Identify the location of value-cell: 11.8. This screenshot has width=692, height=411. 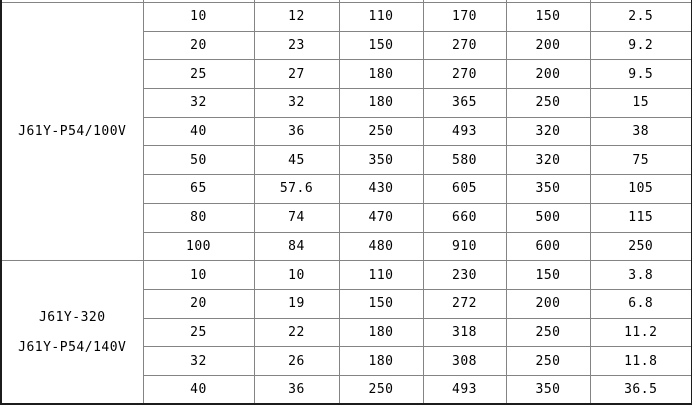
(640, 361).